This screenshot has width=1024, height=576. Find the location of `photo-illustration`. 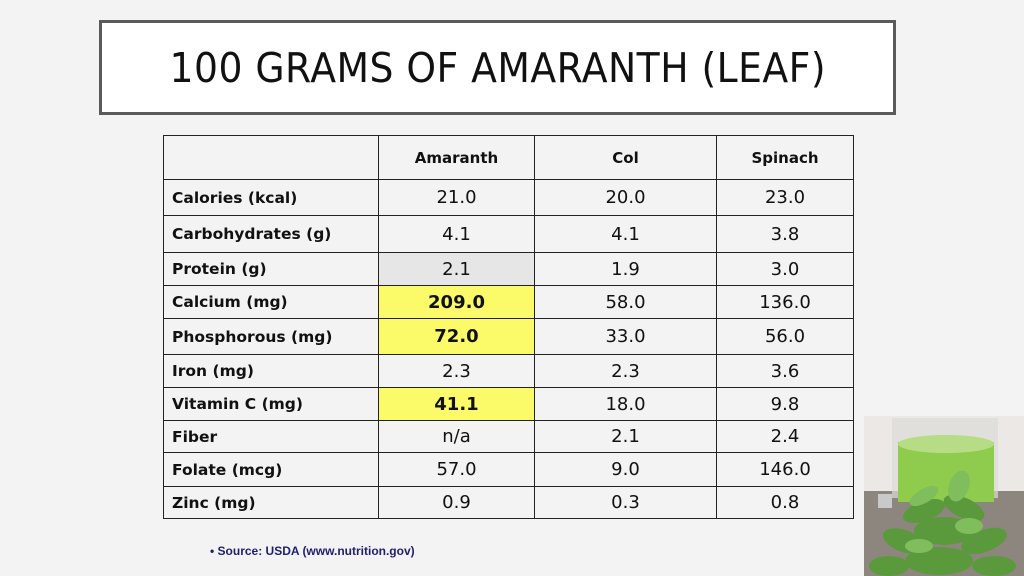

photo-illustration is located at coordinates (944, 496).